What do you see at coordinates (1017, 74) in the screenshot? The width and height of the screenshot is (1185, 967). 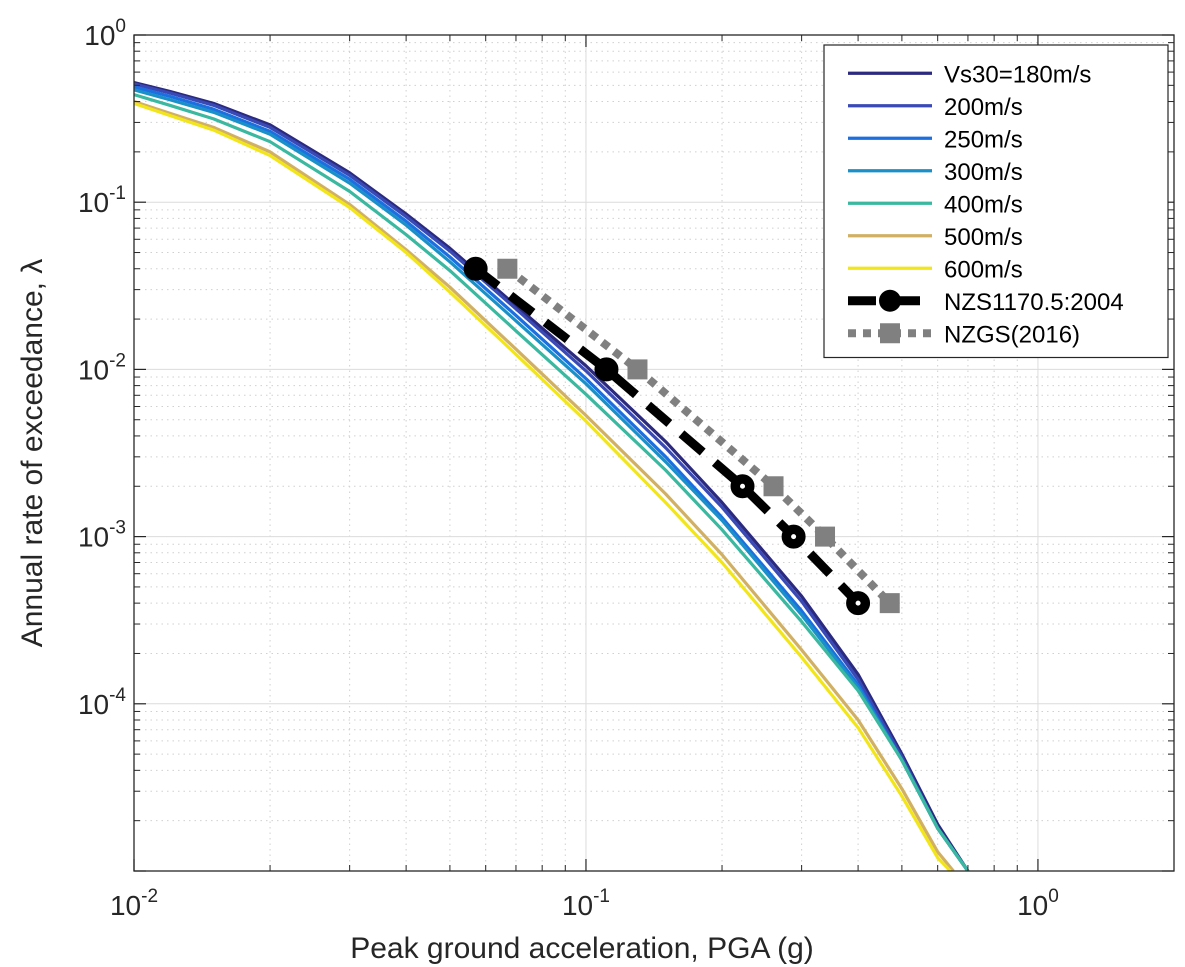 I see `legend-label-0: Vs30=180m/s` at bounding box center [1017, 74].